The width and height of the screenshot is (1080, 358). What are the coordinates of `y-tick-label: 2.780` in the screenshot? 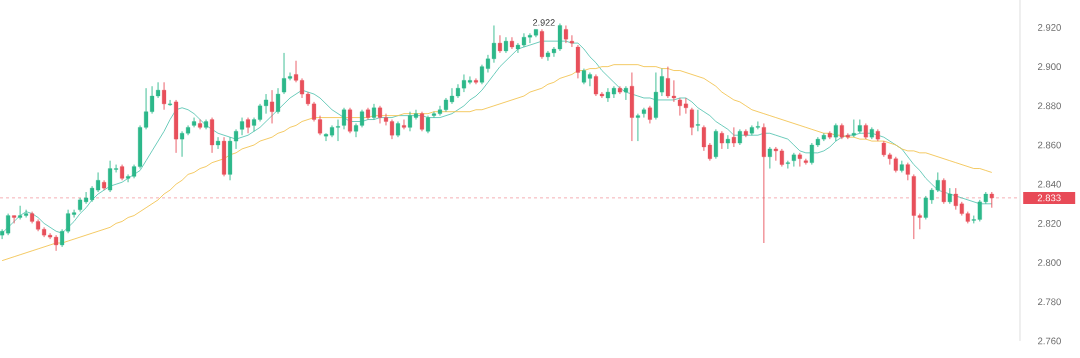 It's located at (1049, 302).